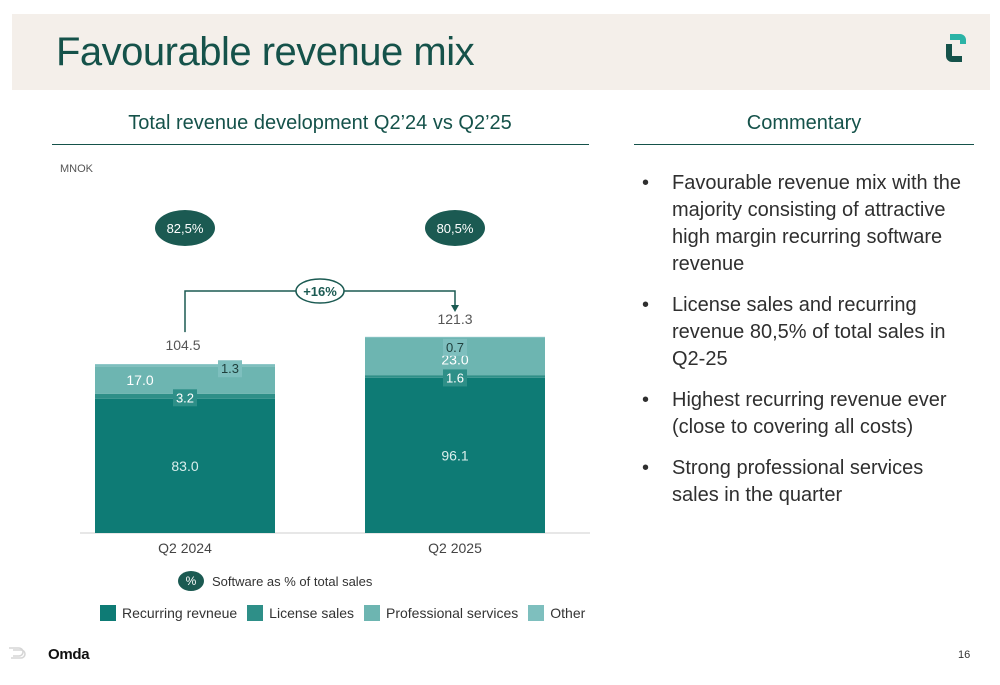  What do you see at coordinates (182, 345) in the screenshot?
I see `total-label: 104.5` at bounding box center [182, 345].